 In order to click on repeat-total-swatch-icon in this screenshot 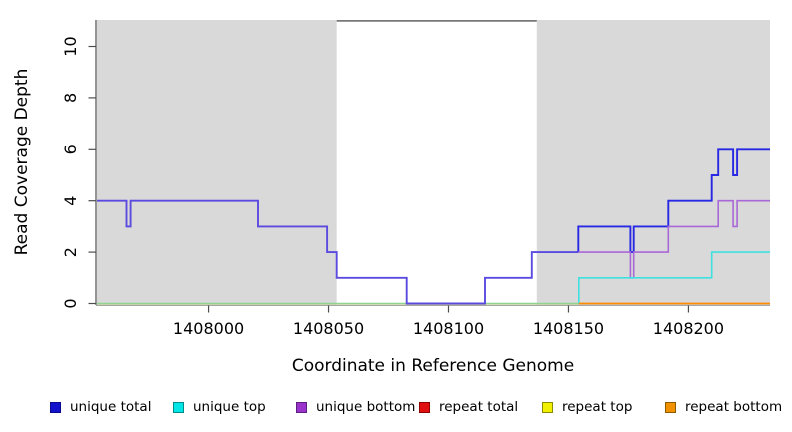, I will do `click(424, 407)`.